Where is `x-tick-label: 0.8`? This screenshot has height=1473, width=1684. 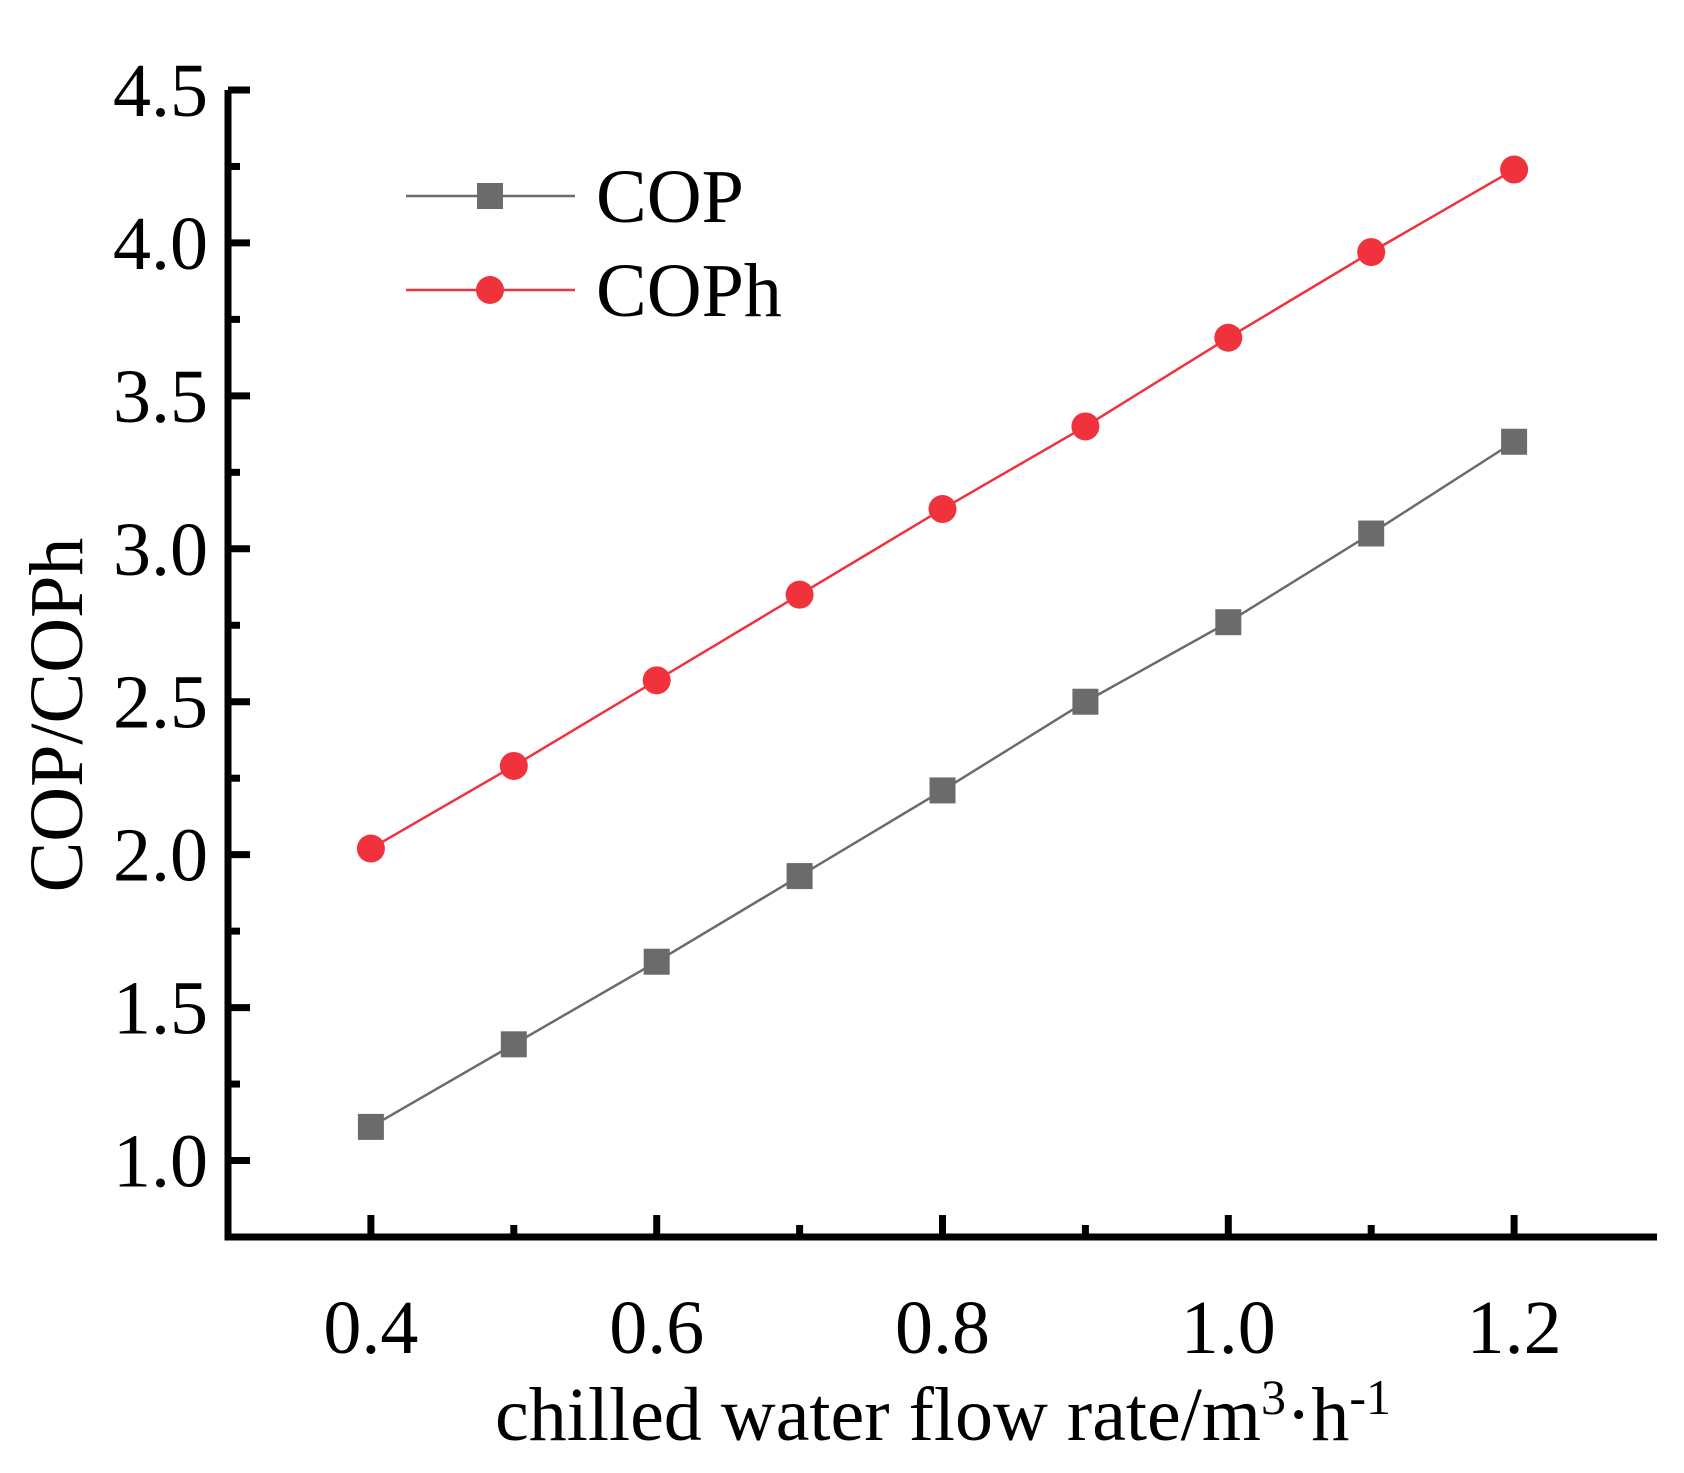 x-tick-label: 0.8 is located at coordinates (942, 1328).